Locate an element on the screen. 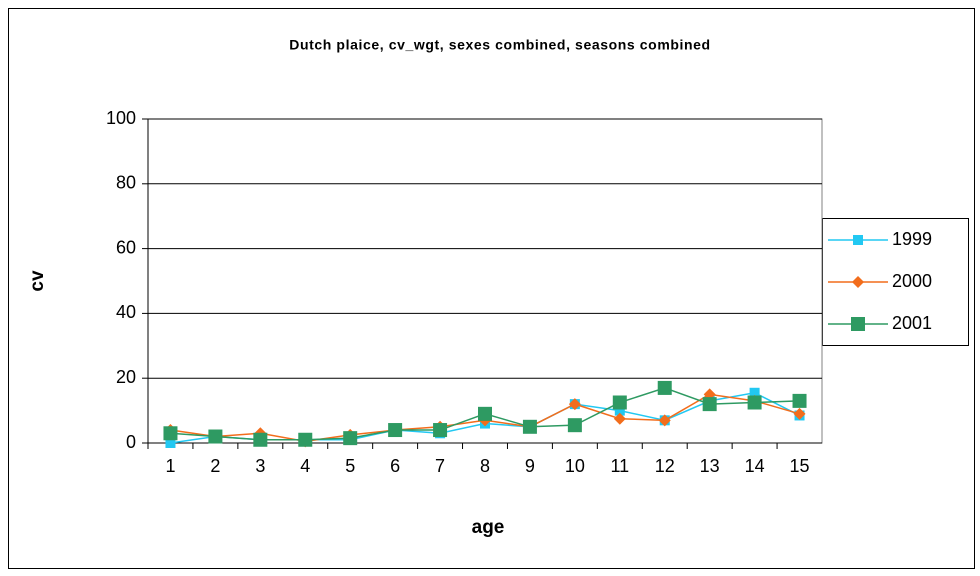 The height and width of the screenshot is (576, 980). x-tick-label: 15 is located at coordinates (800, 466).